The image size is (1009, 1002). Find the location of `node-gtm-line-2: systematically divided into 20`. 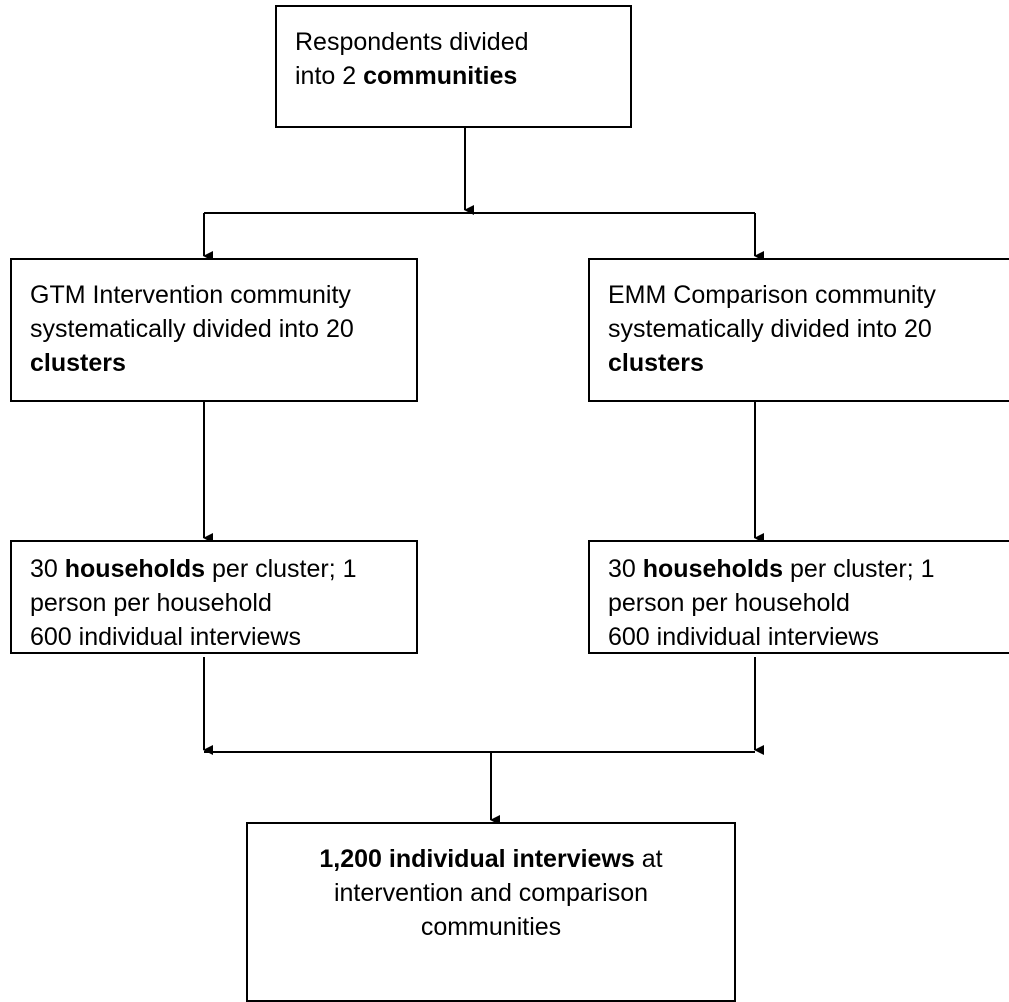

node-gtm-line-2: systematically divided into 20 is located at coordinates (192, 329).